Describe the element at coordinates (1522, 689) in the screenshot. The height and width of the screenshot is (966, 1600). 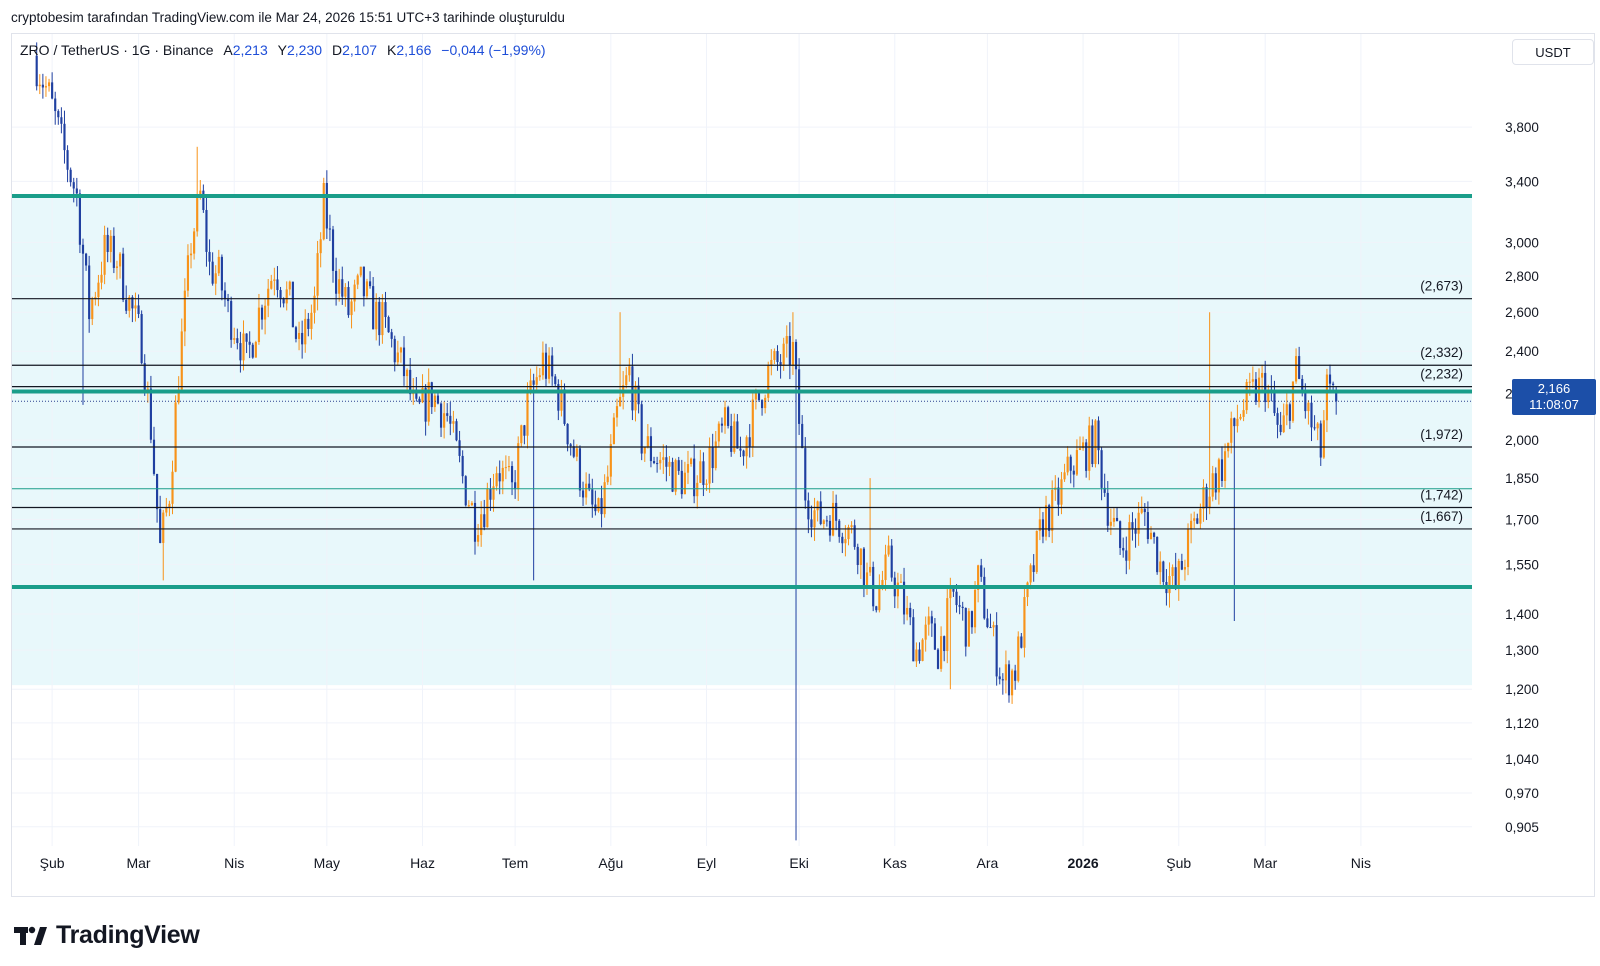
I see `y-tick-label: 1,200` at that location.